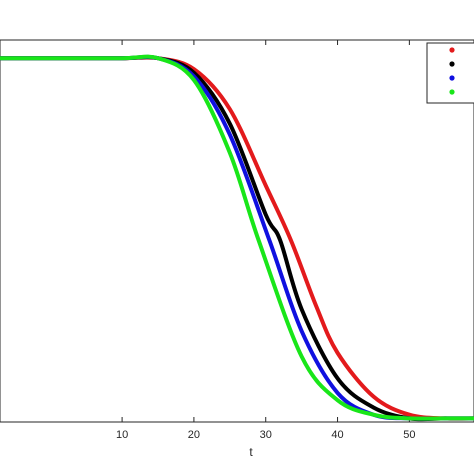 Image resolution: width=474 pixels, height=474 pixels. I want to click on x-tick-label: 30, so click(266, 435).